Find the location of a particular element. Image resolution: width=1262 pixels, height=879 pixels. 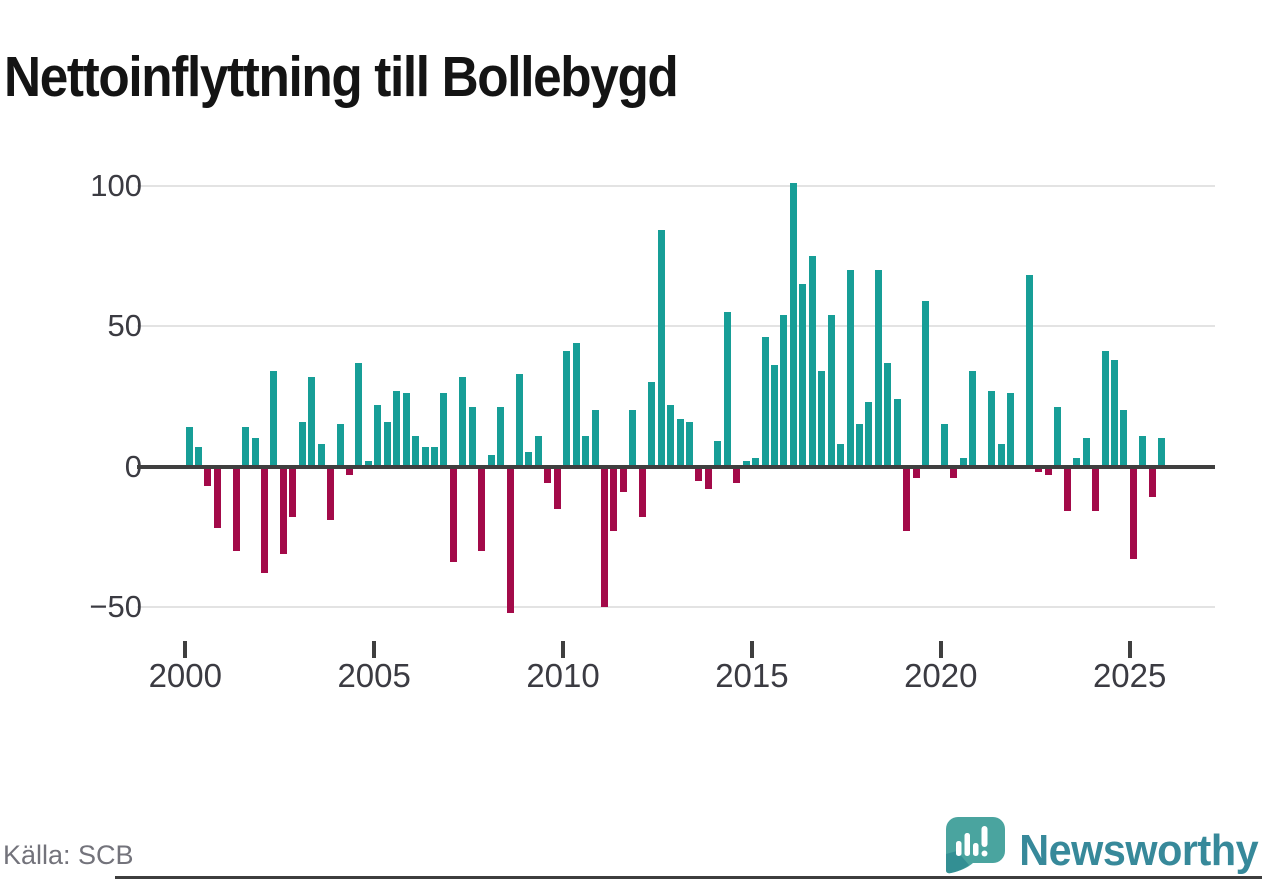

bar-2006-q3 is located at coordinates (435, 456).